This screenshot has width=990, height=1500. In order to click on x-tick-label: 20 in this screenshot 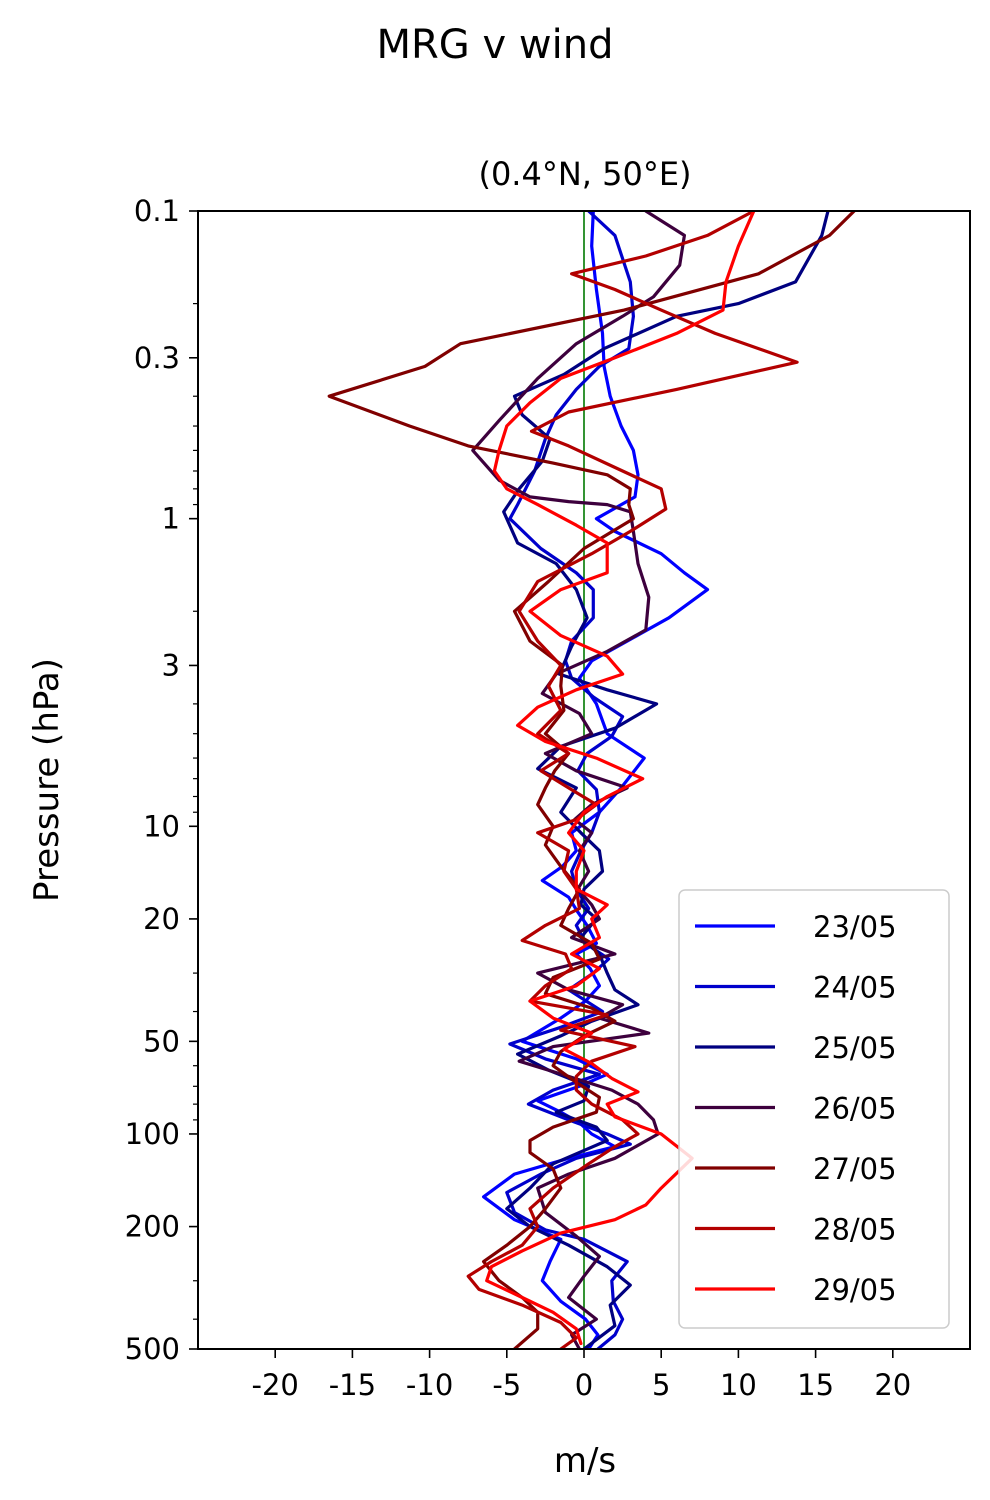, I will do `click(892, 1385)`.